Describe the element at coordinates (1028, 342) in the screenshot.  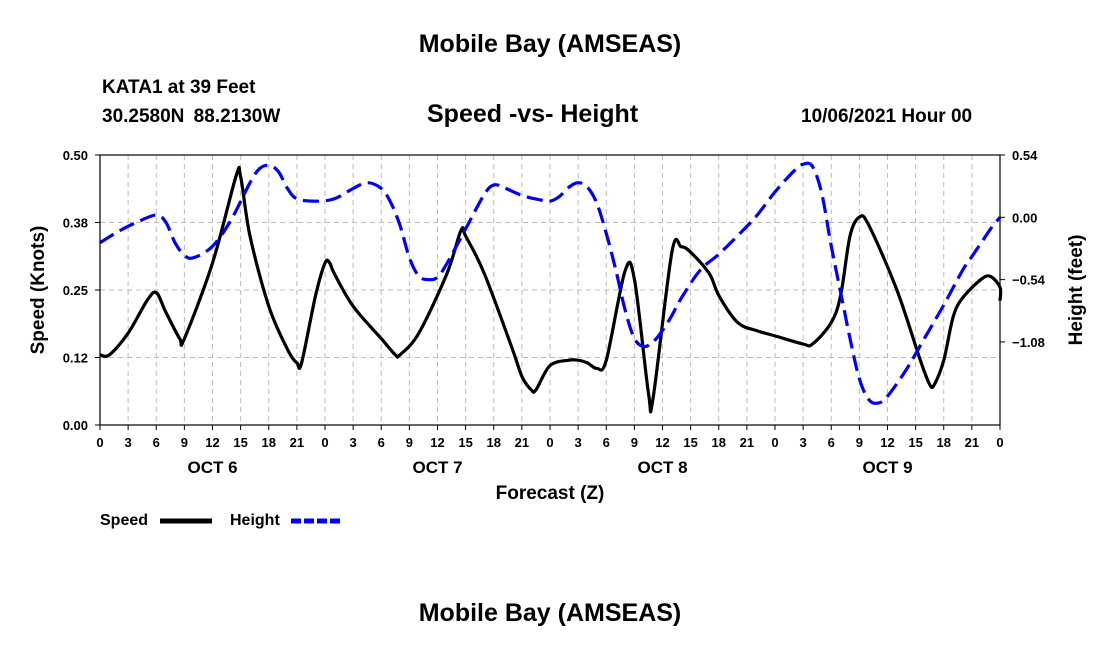
I see `y-right-tick-label: −1.08` at that location.